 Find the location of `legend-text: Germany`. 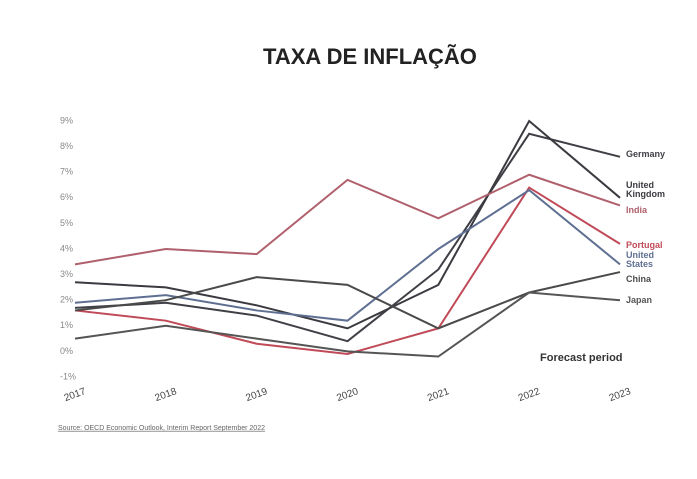

legend-text: Germany is located at coordinates (646, 154).